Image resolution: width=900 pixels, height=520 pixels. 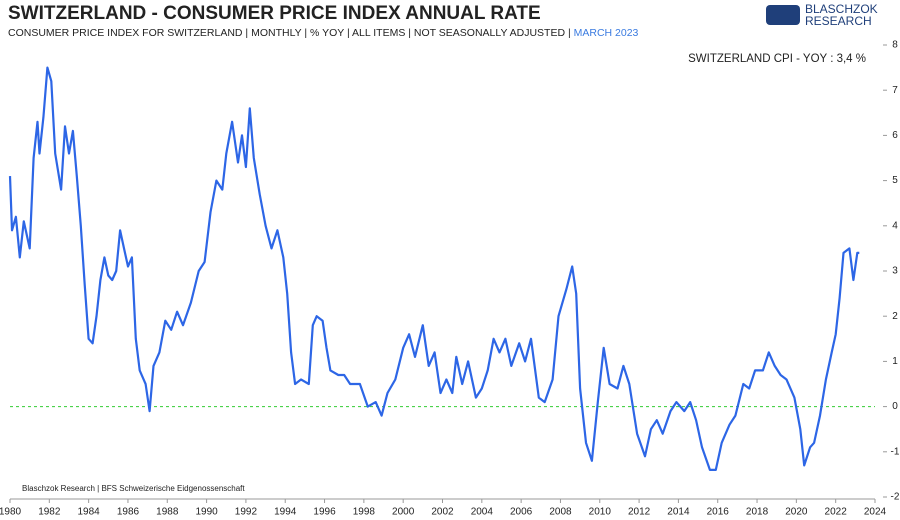 I want to click on x-tick-label: 1992, so click(x=246, y=512).